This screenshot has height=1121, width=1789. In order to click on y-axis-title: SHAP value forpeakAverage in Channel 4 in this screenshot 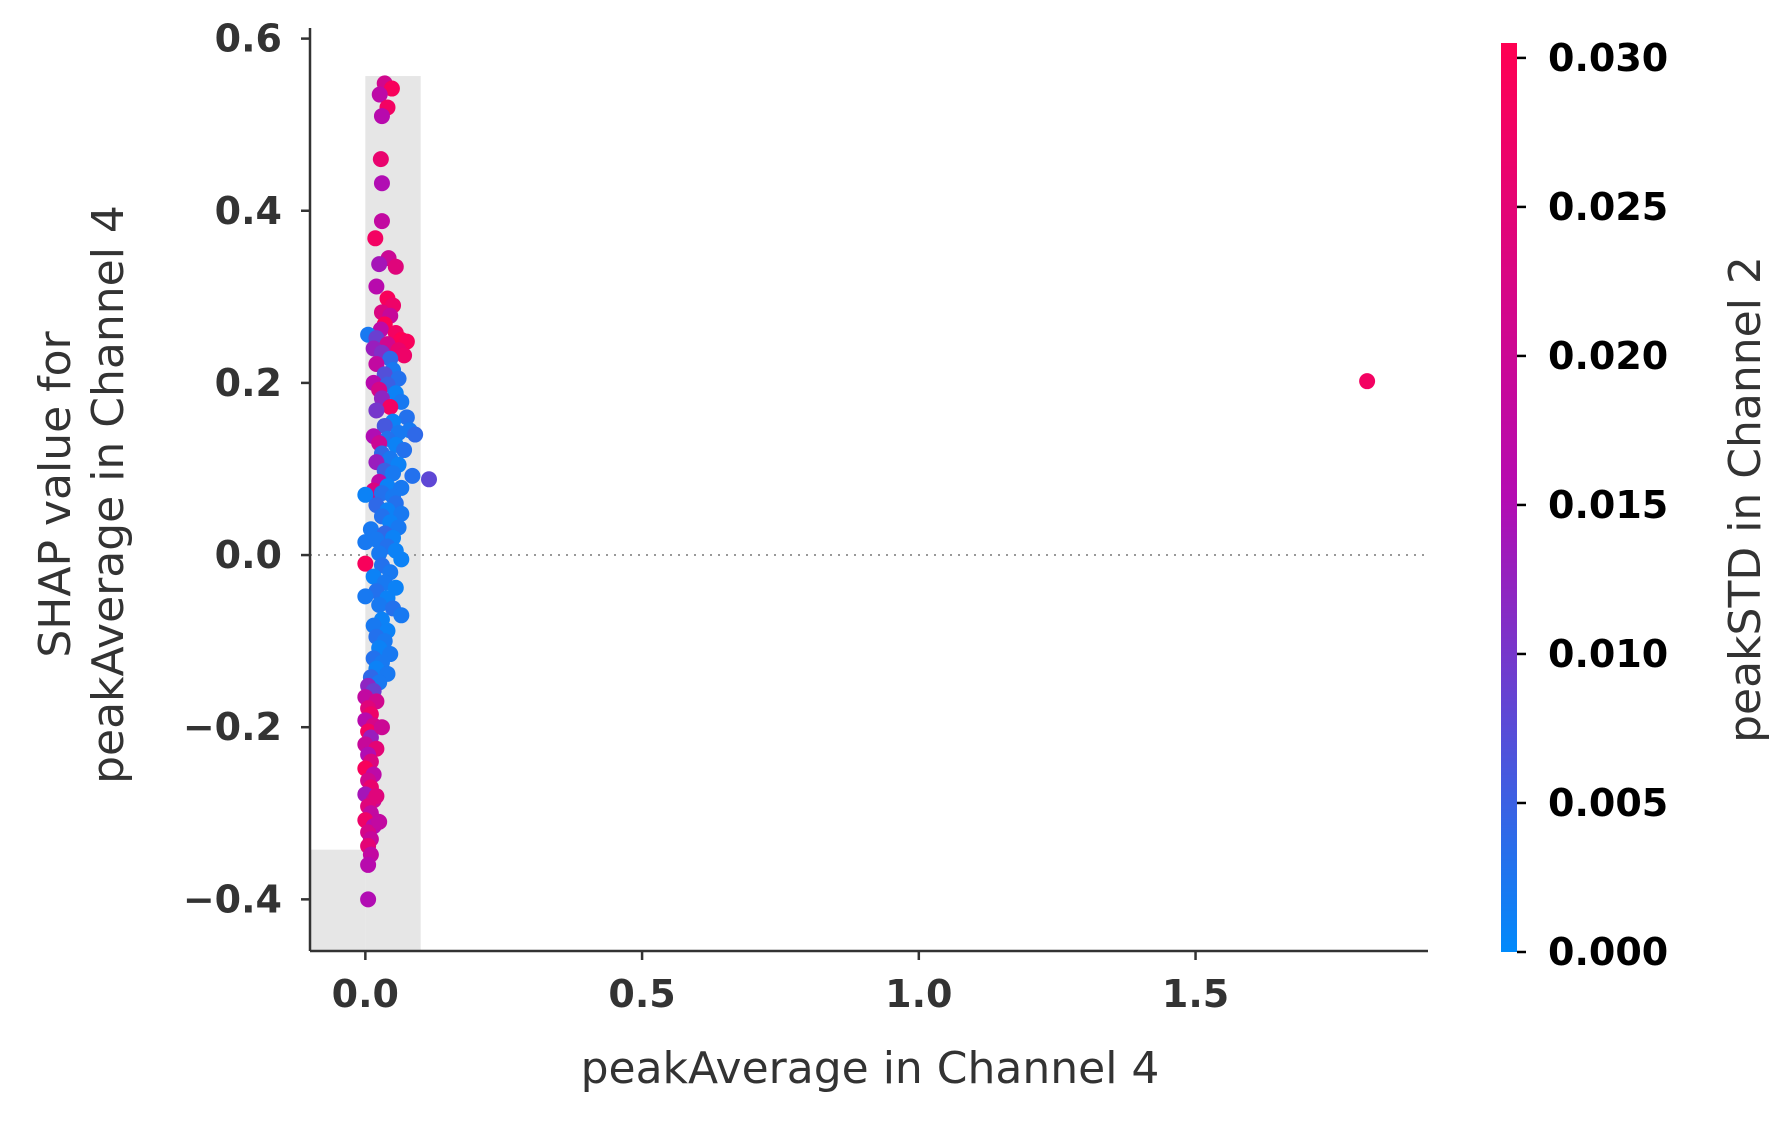, I will do `click(82, 494)`.